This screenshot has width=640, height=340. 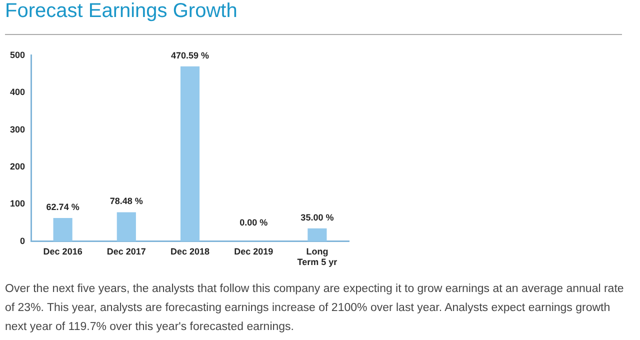 I want to click on x-tick-label: Dec 2017, so click(x=126, y=251).